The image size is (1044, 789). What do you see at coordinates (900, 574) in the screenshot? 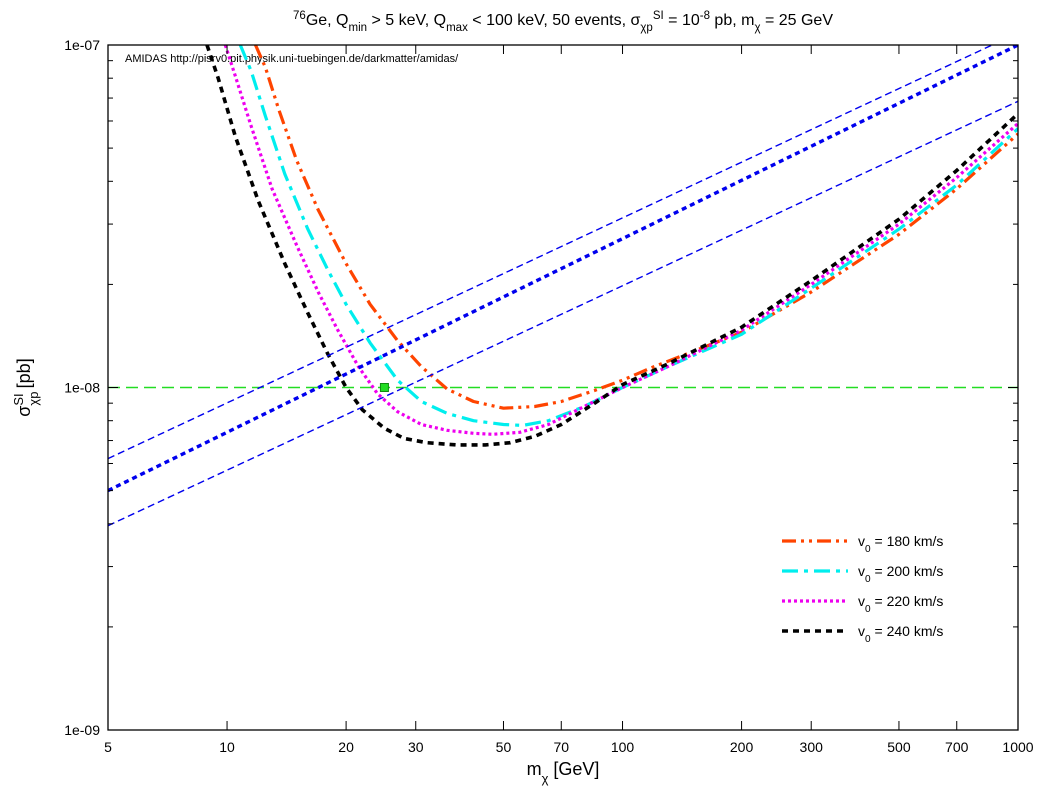
I see `legend-label-1: v0 = 200 km/s` at bounding box center [900, 574].